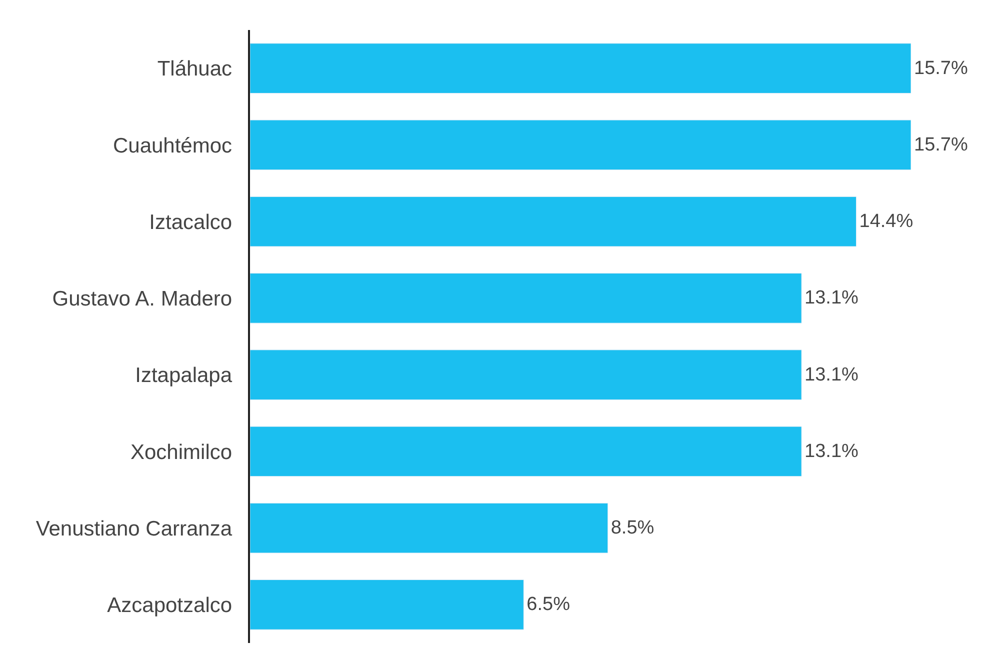  Describe the element at coordinates (190, 222) in the screenshot. I see `y-tick-label: Iztacalco` at that location.